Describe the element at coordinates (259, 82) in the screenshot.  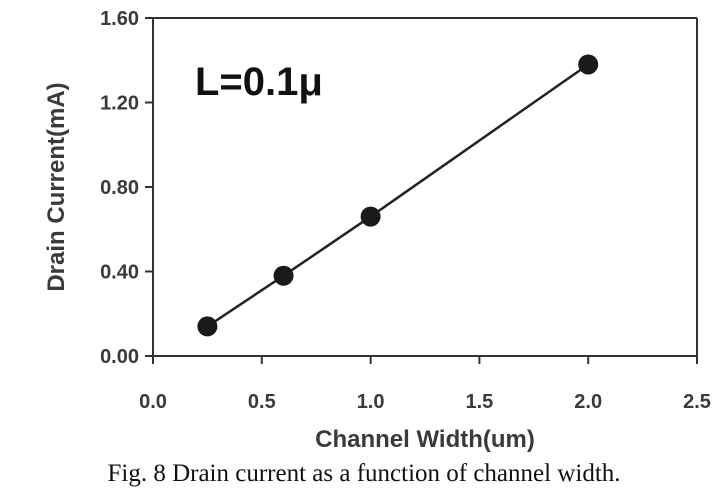
I see `annotation-label: L=0.1μ` at that location.